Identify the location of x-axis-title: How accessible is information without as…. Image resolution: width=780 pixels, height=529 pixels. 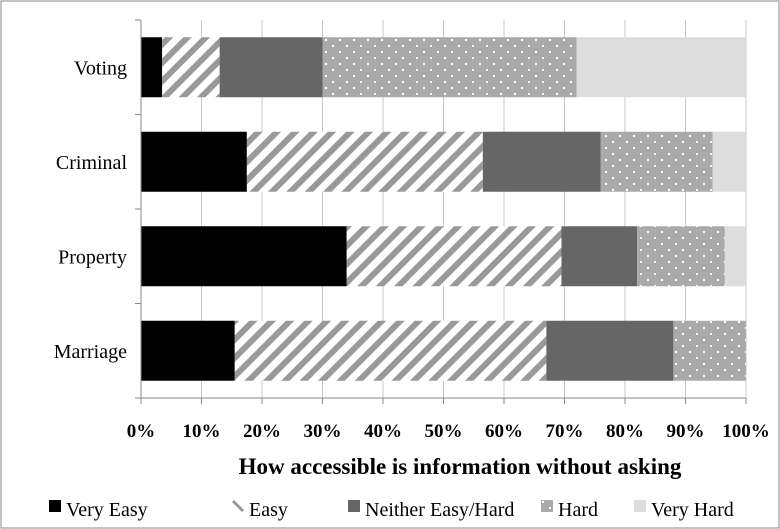
(460, 466).